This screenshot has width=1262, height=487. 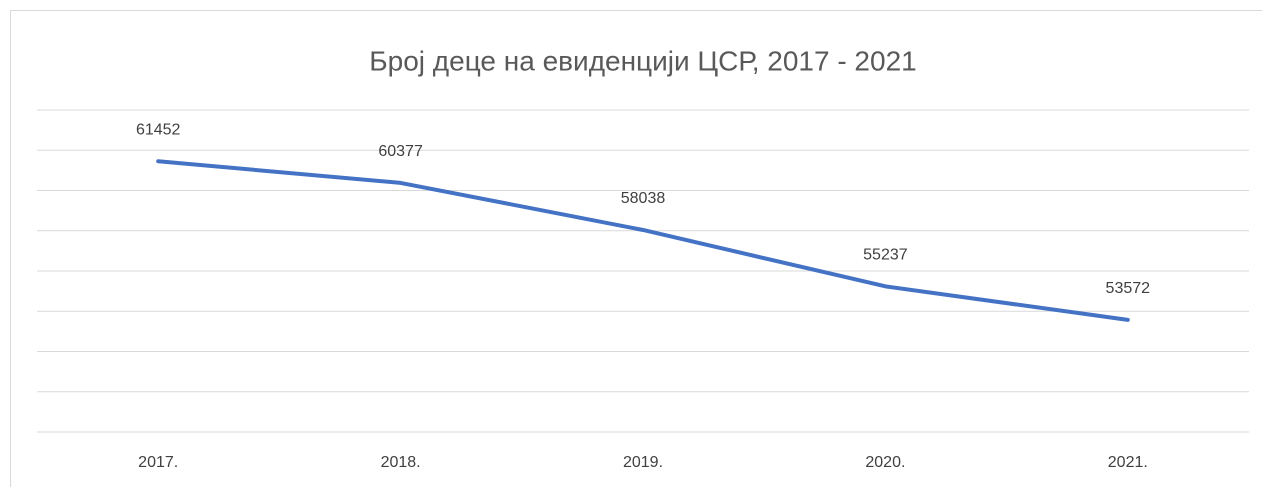 What do you see at coordinates (158, 129) in the screenshot?
I see `data-label: 61452` at bounding box center [158, 129].